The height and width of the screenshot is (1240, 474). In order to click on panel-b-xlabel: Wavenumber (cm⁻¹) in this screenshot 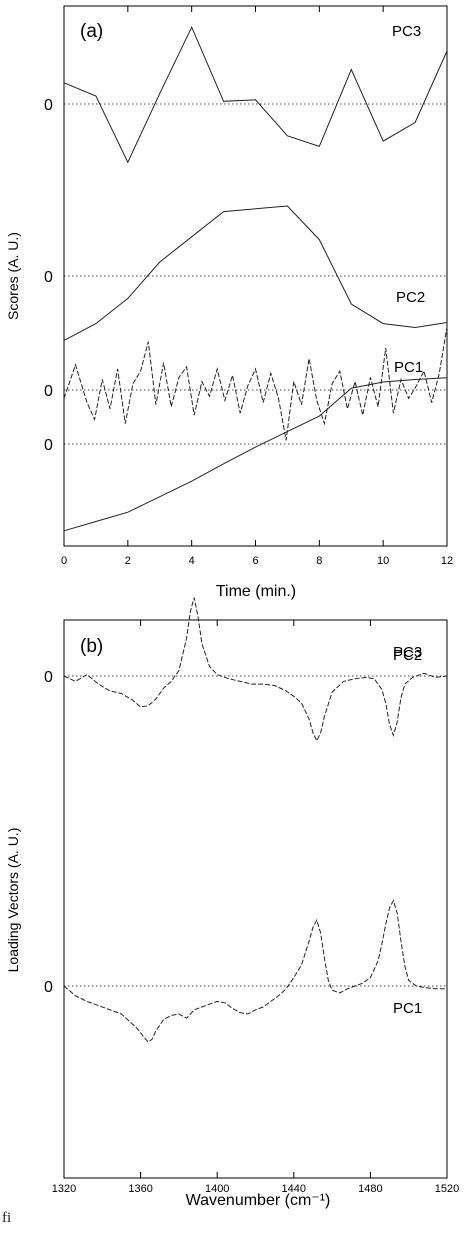, I will do `click(258, 1200)`.